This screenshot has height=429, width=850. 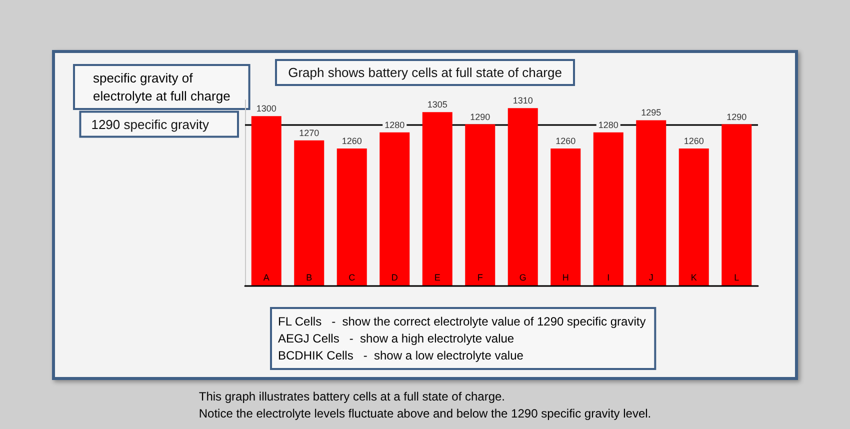 I want to click on text: FL Cells - show the correct electrolyte value of 1290 specific gravity AEGJ Cells - show a high electrolyte value BCDHIK Cells - show a low electrolyte value, so click(x=462, y=338).